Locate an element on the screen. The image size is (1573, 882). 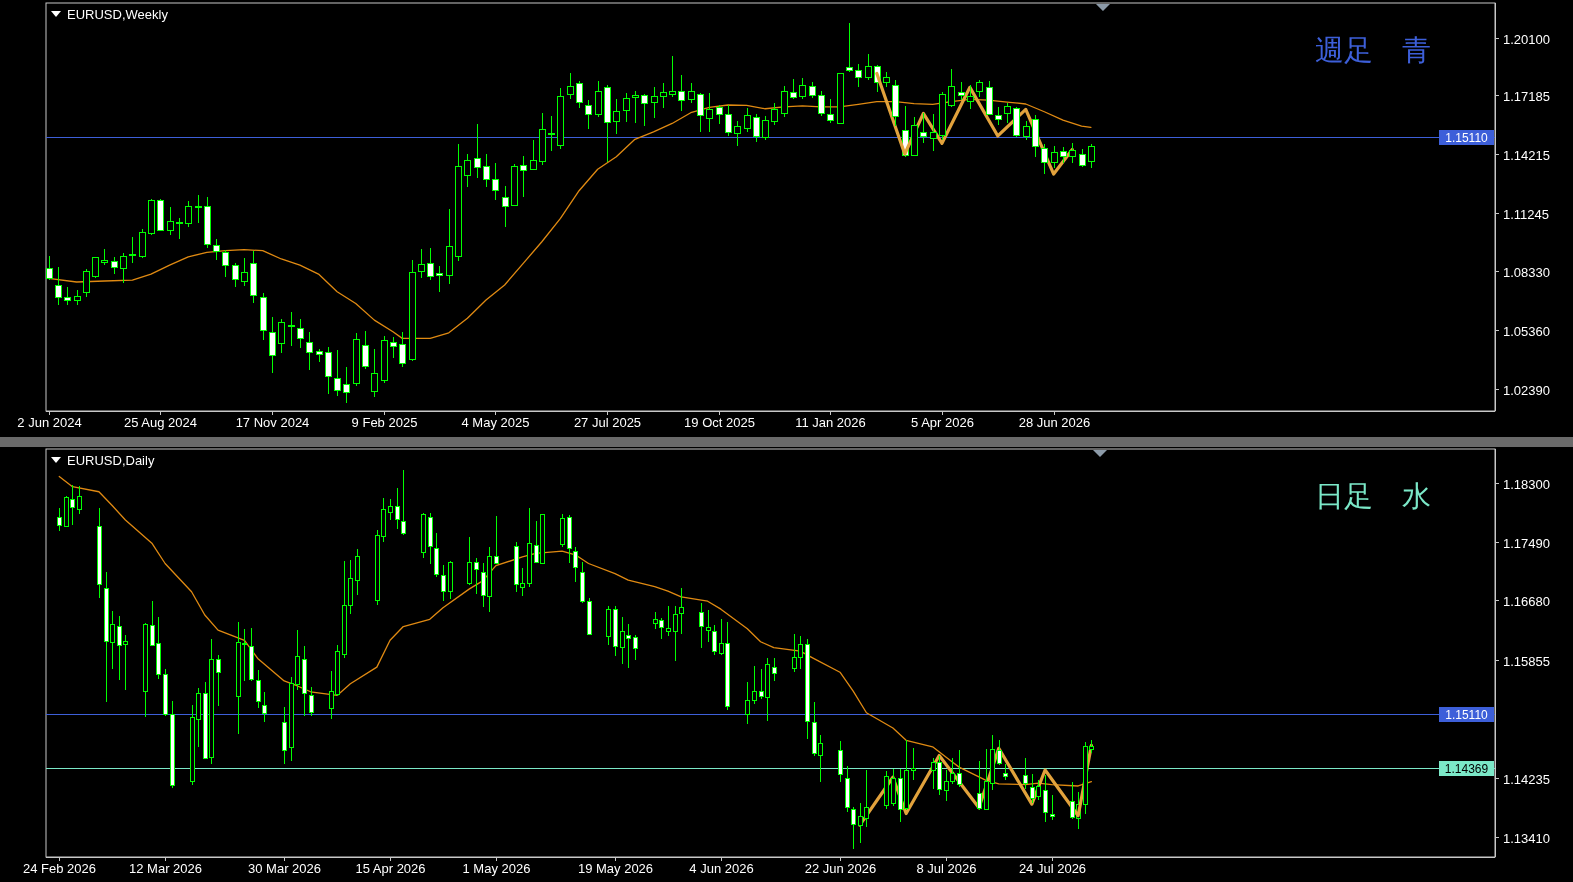
x-tick-label: 19 Oct 2025 is located at coordinates (719, 422).